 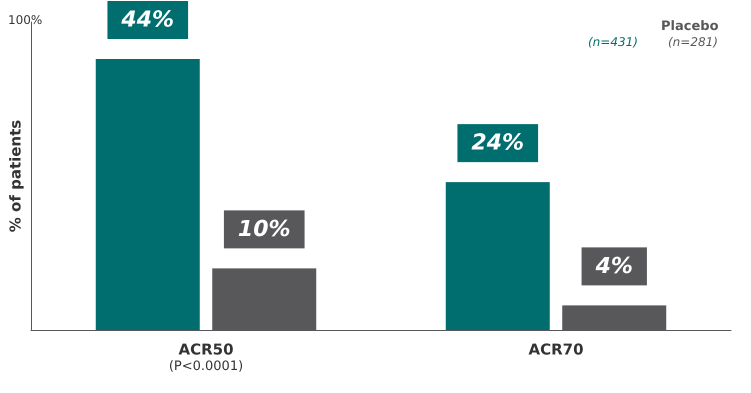 What do you see at coordinates (206, 366) in the screenshot?
I see `text: (P<0.0001)` at bounding box center [206, 366].